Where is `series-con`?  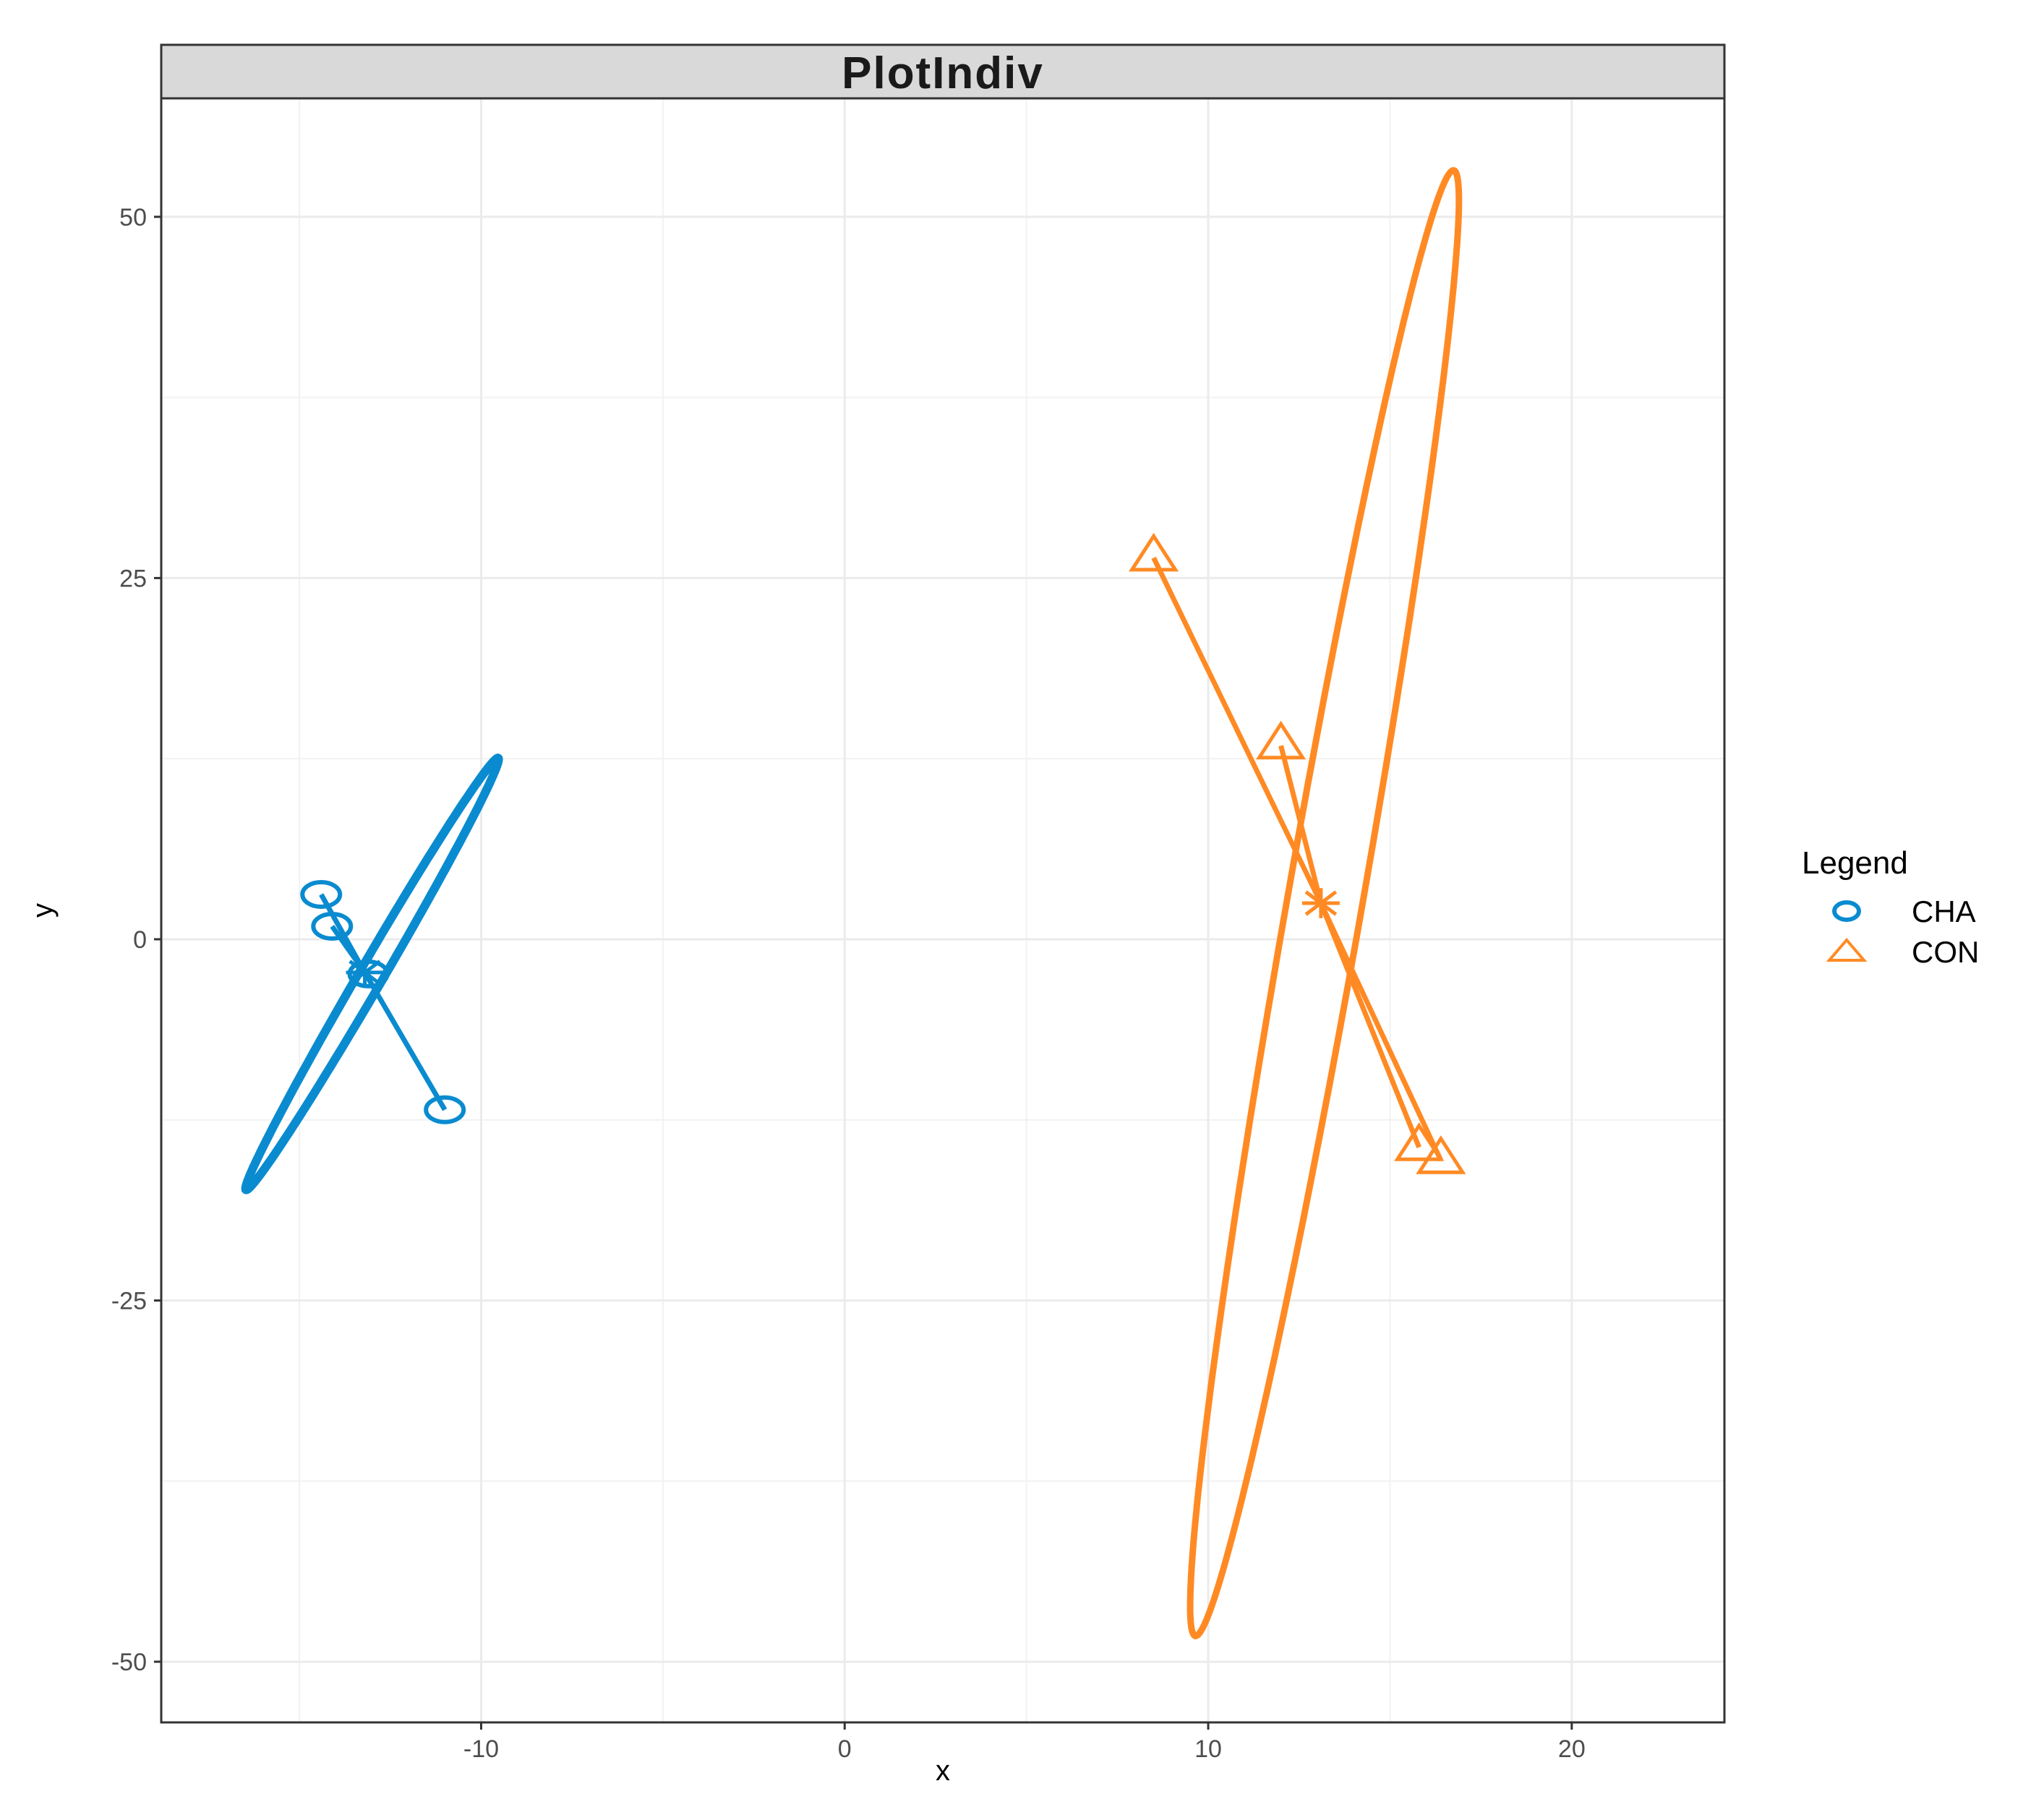 series-con is located at coordinates (1297, 903).